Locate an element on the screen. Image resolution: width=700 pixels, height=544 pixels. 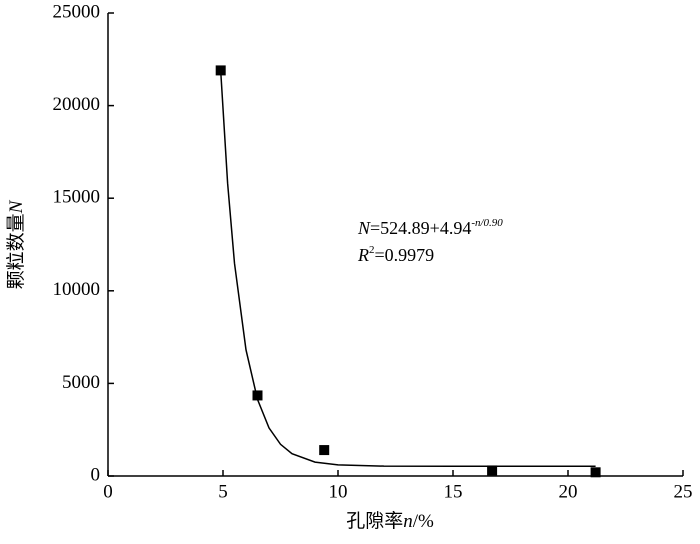
equation: N=524.89+4.94-n/0.90 is located at coordinates (430, 228).